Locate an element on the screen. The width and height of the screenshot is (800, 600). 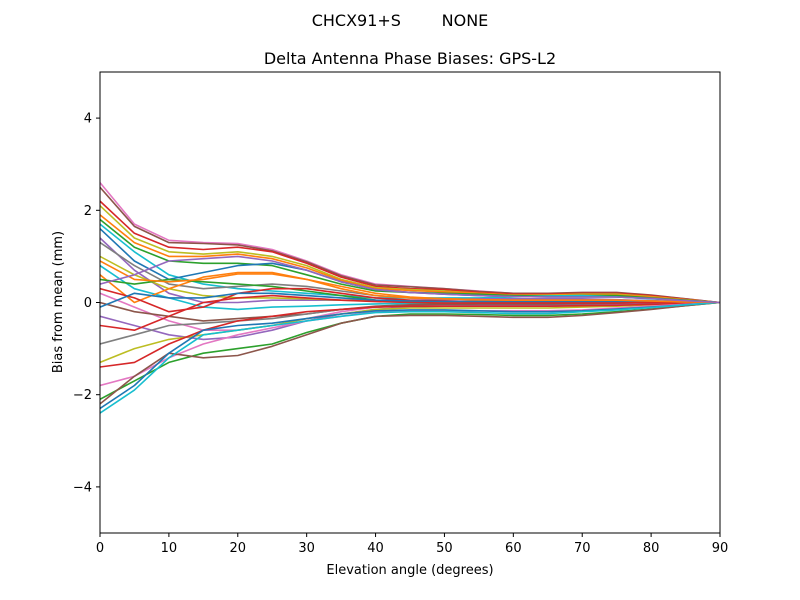
y-axis-label: Bias from mean (mm) is located at coordinates (58, 302).